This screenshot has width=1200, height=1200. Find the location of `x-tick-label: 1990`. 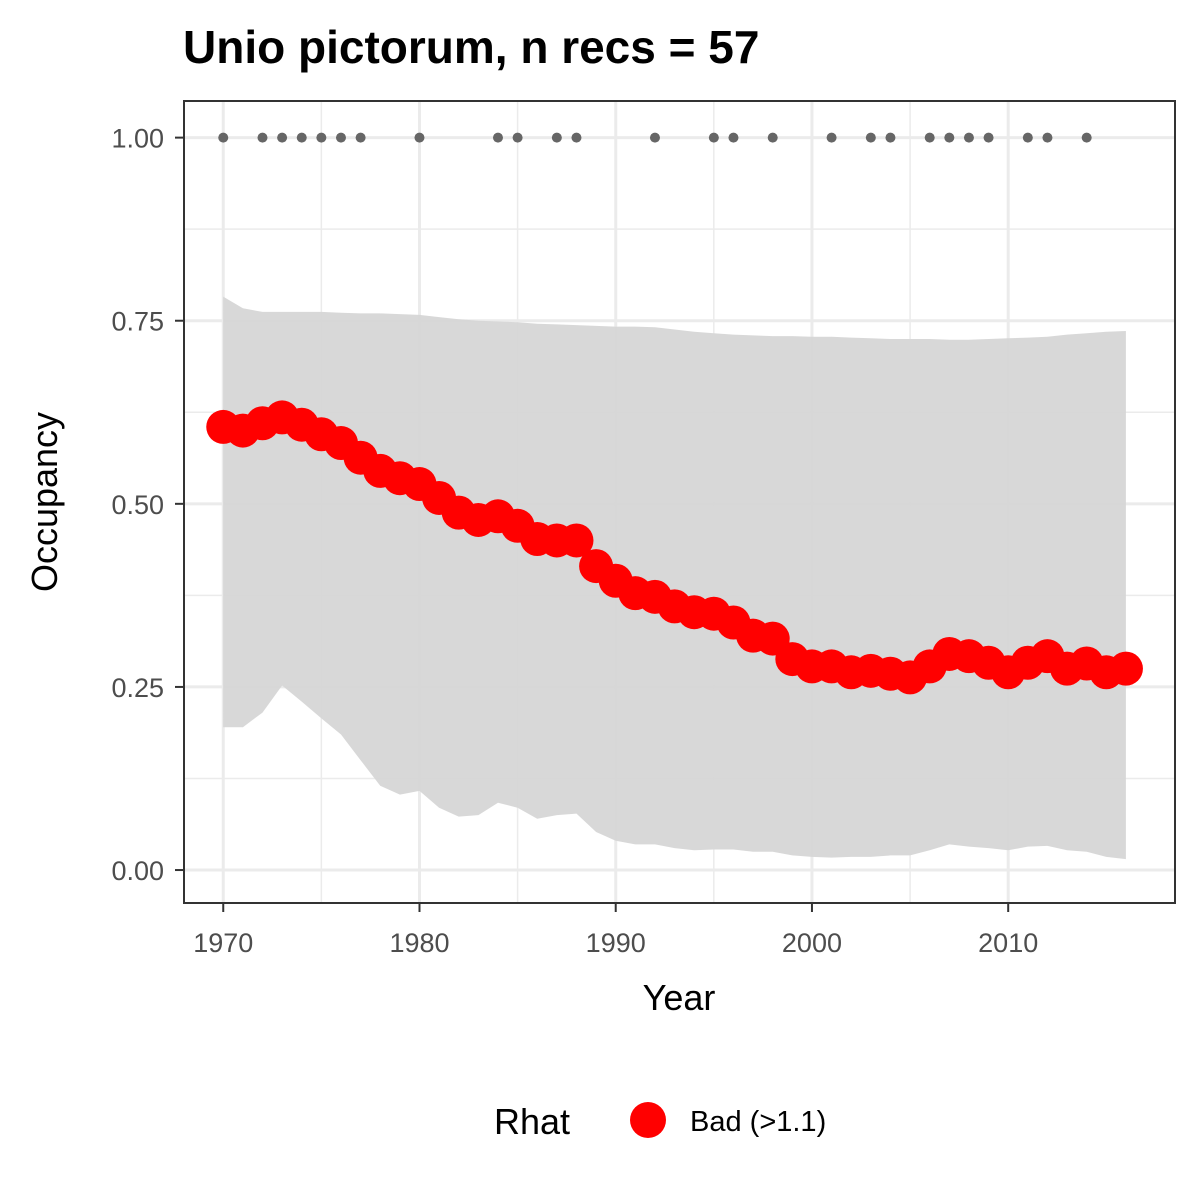

x-tick-label: 1990 is located at coordinates (616, 943).